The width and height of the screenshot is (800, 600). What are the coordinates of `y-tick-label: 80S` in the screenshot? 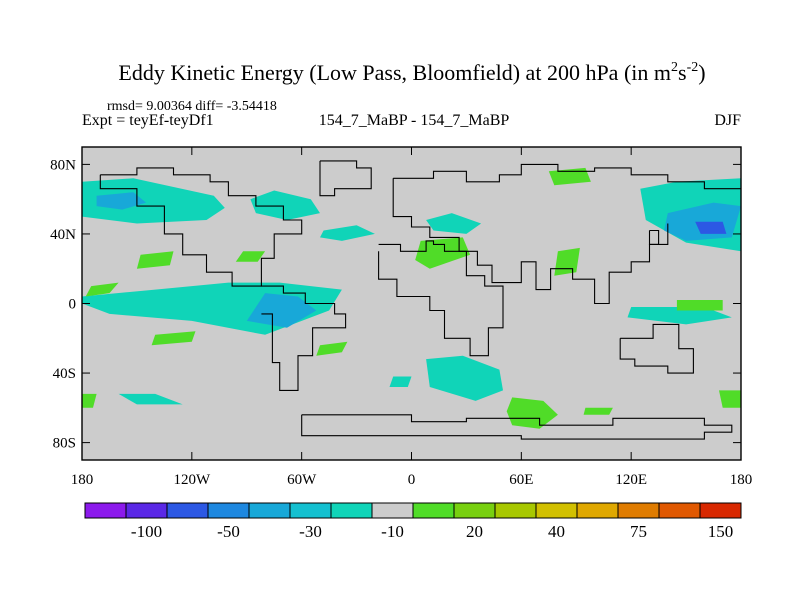 It's located at (64, 444).